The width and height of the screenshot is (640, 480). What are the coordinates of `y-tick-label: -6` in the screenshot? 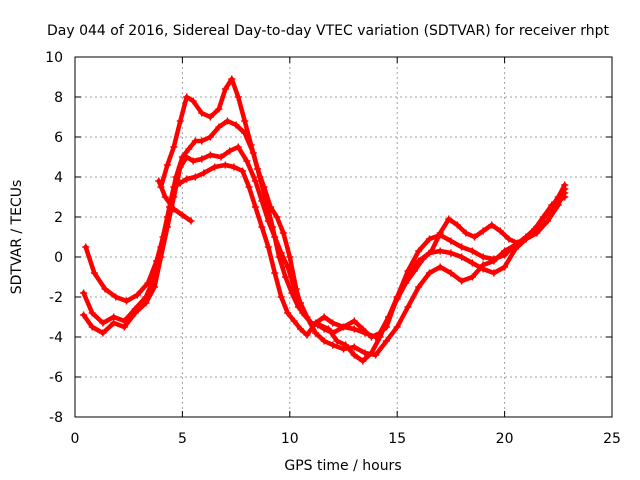 It's located at (56, 378).